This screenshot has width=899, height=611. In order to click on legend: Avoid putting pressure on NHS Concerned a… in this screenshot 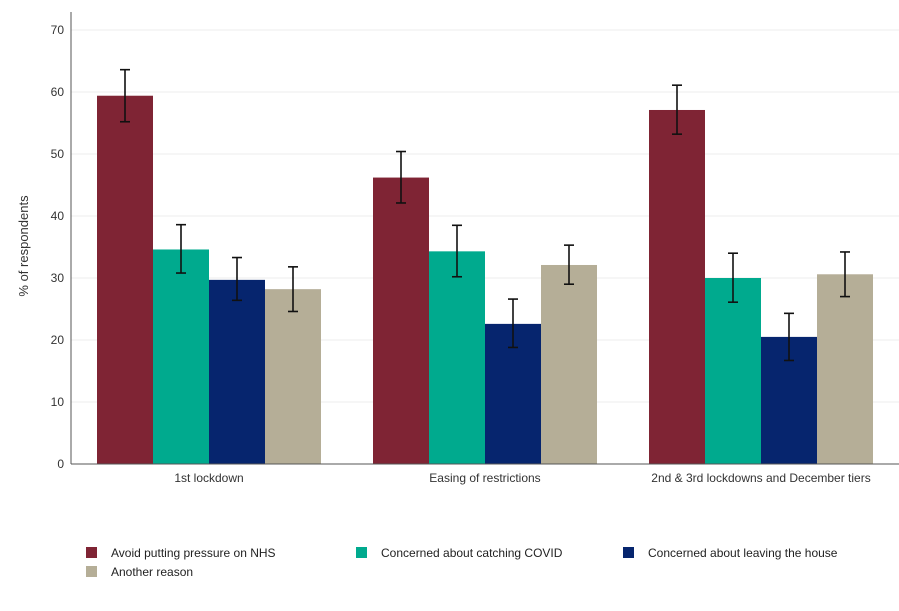, I will do `click(462, 562)`.